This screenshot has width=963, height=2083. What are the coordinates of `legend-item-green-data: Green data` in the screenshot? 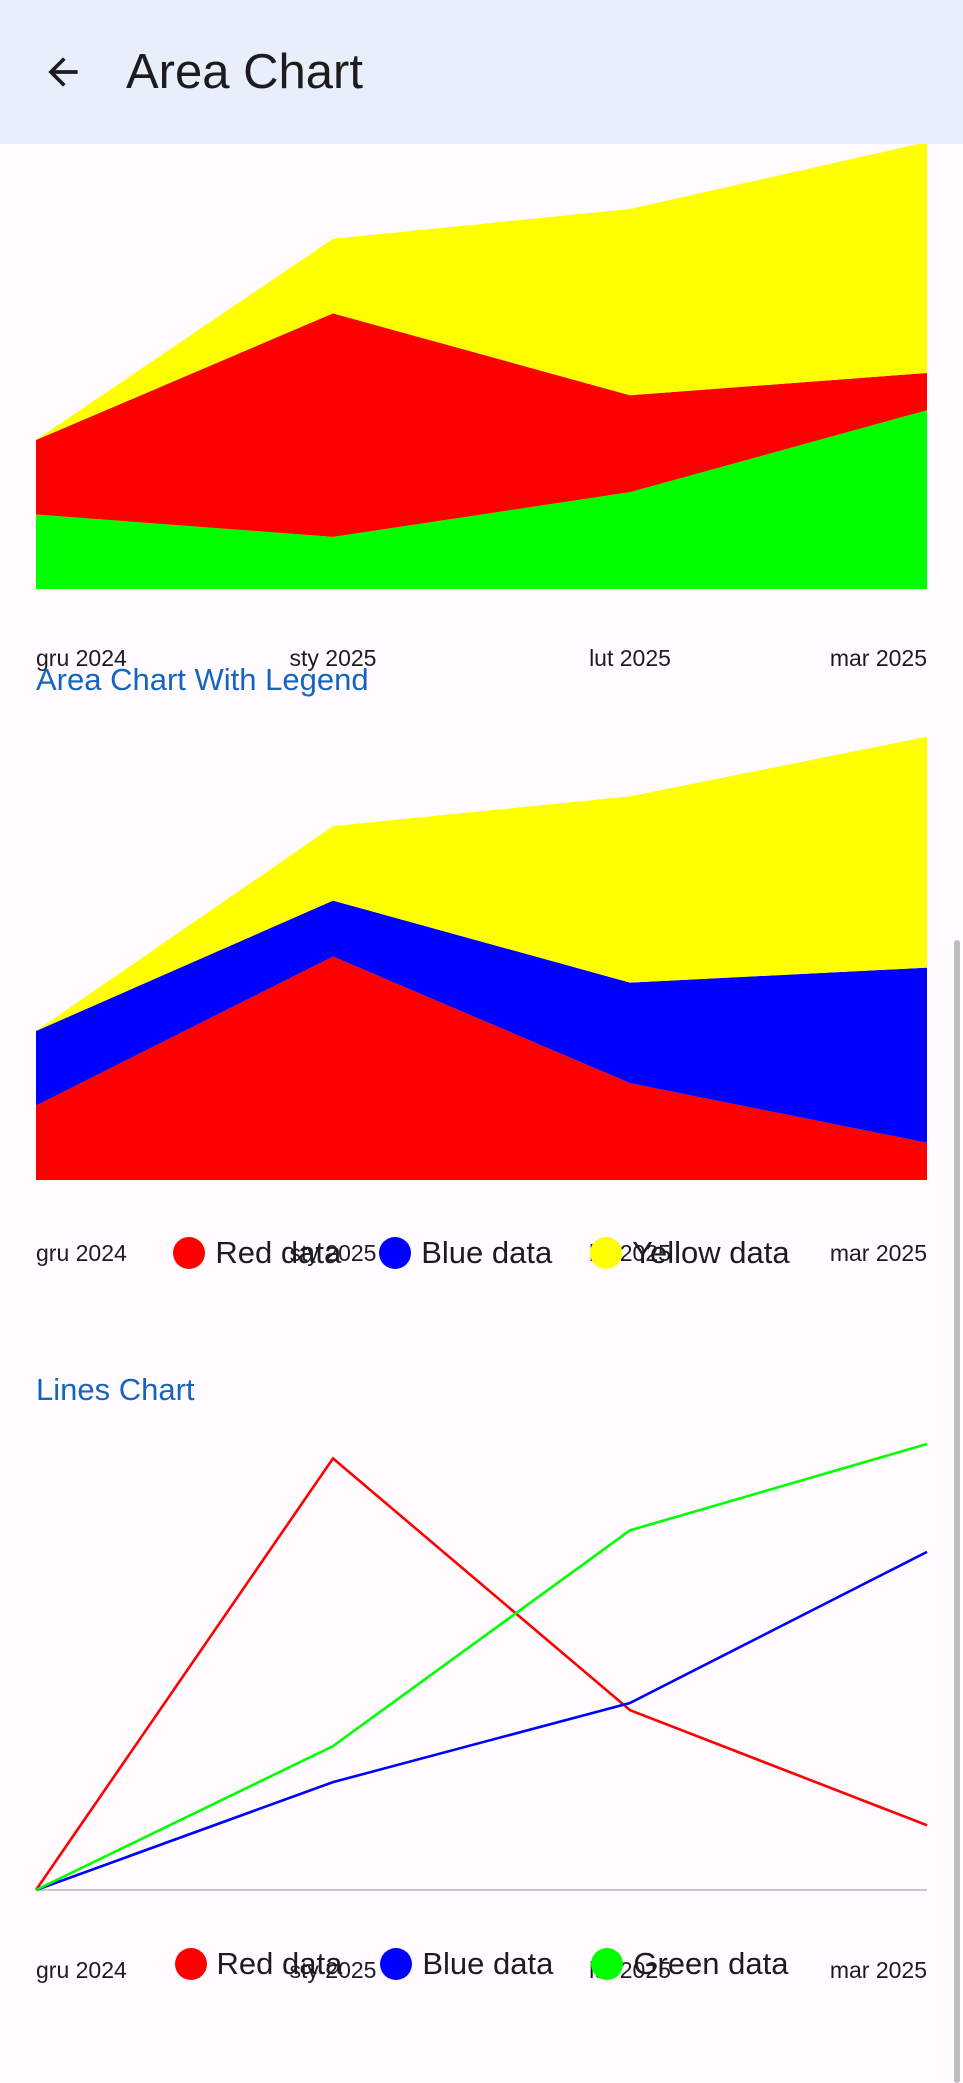 It's located at (689, 1964).